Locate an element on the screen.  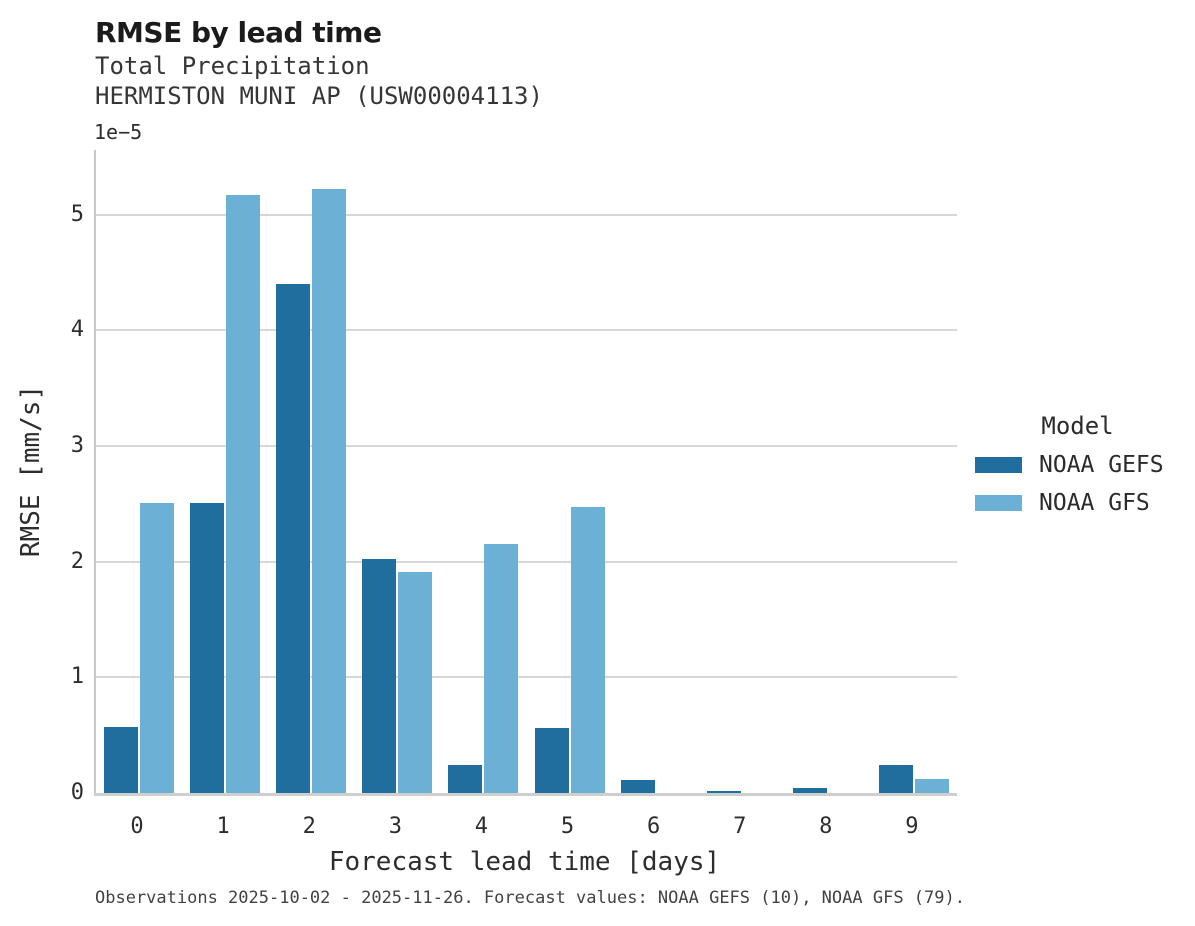
x-tick-label-2: 2 is located at coordinates (309, 826).